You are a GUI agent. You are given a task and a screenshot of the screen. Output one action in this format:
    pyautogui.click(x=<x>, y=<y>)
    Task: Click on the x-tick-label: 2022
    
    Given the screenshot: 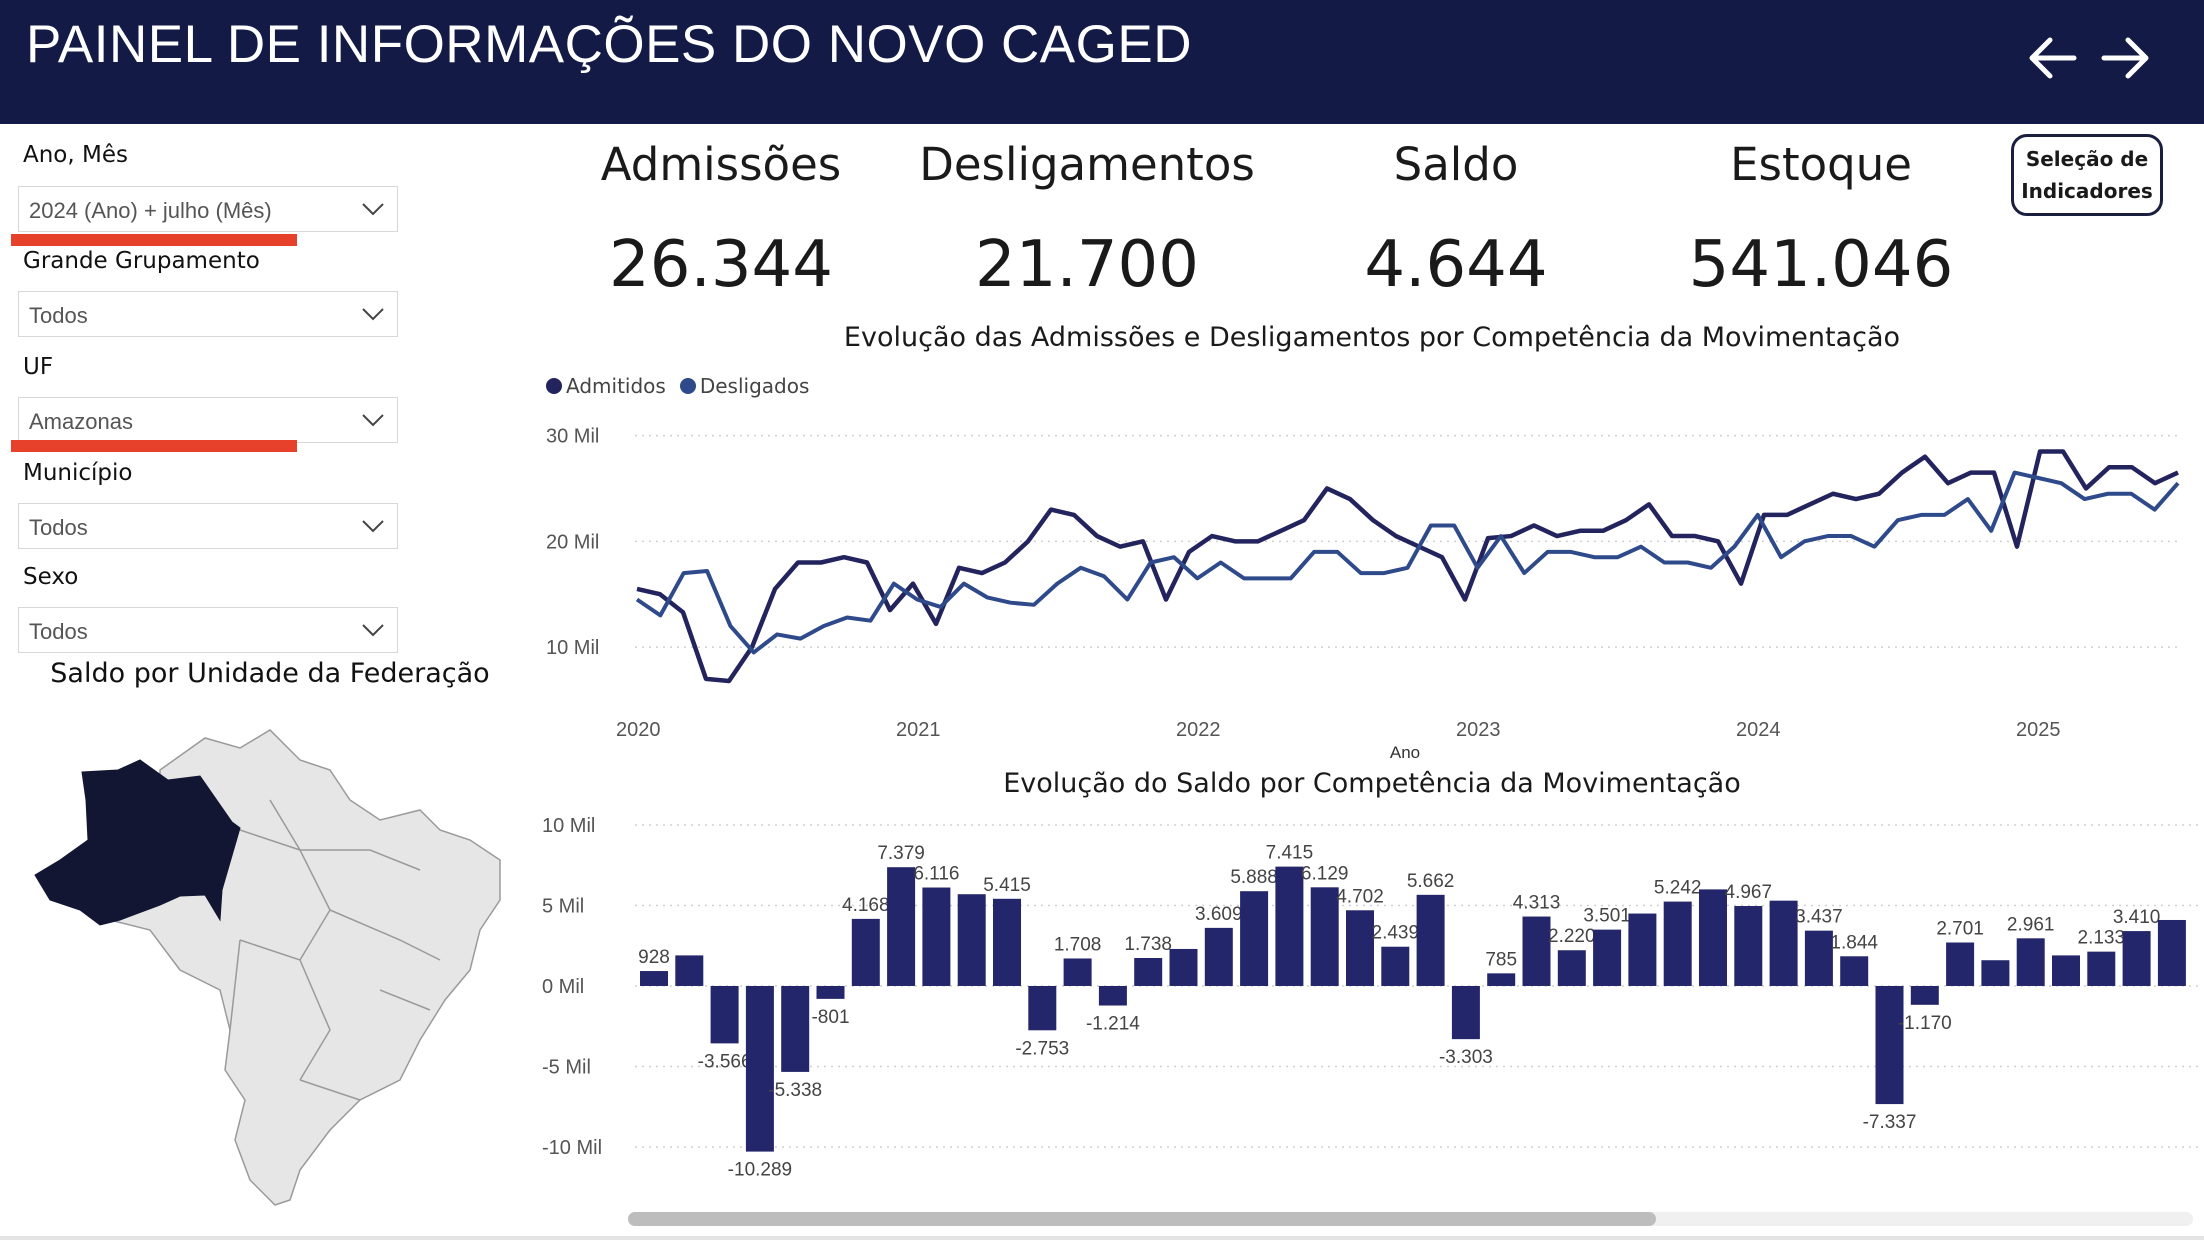 What is the action you would take?
    pyautogui.click(x=1198, y=730)
    